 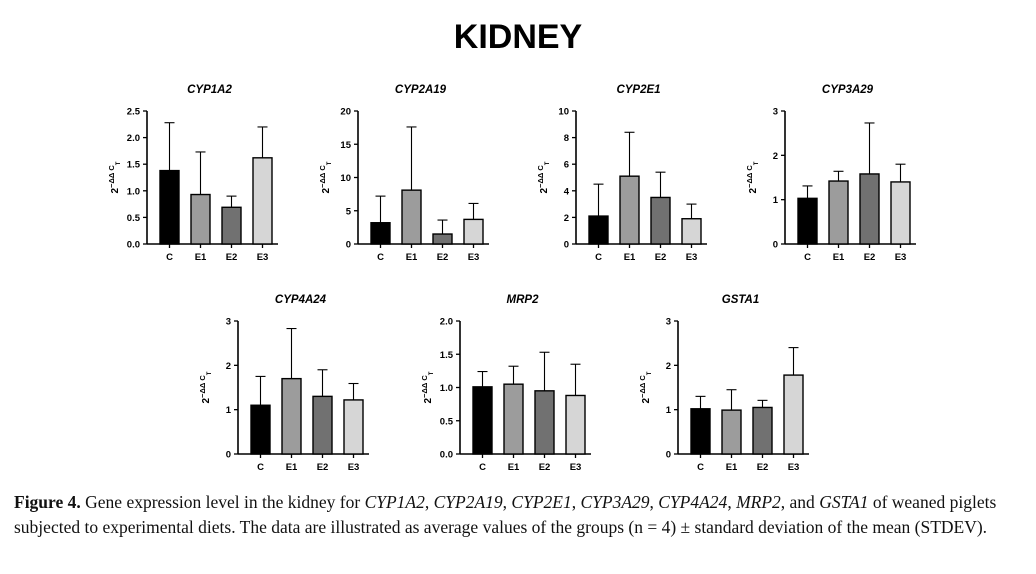 What do you see at coordinates (576, 467) in the screenshot?
I see `x-tick-label-mrp2-e3: E3` at bounding box center [576, 467].